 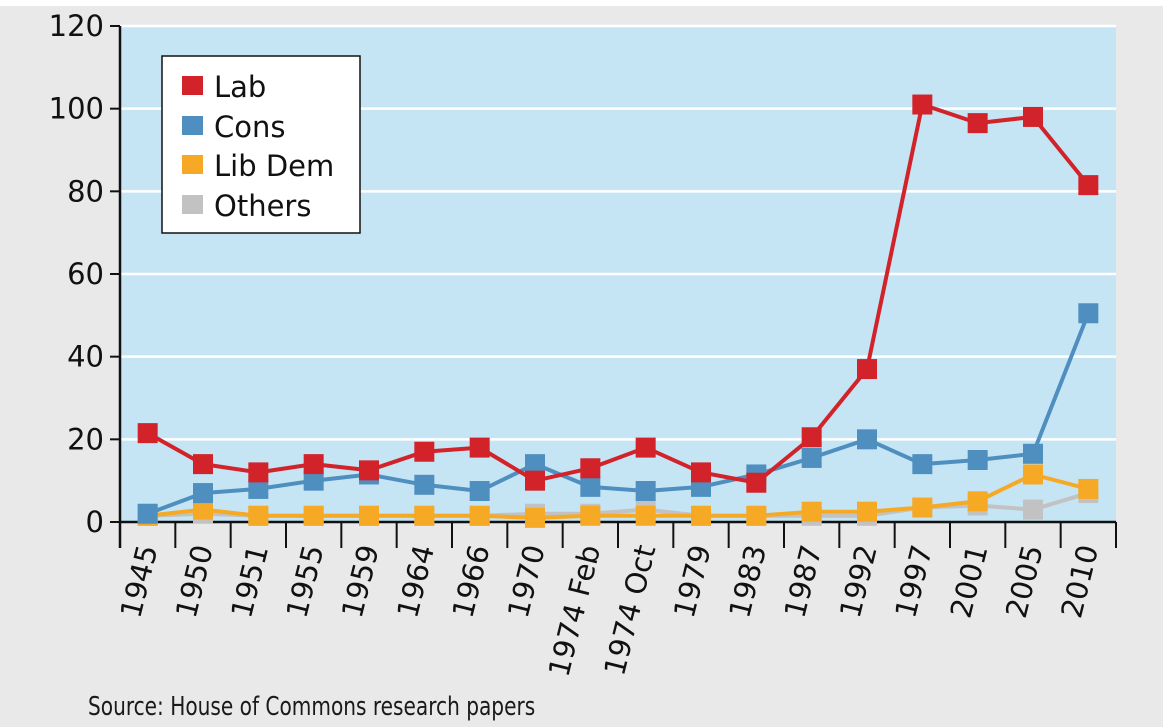 What do you see at coordinates (811, 457) in the screenshot?
I see `point-cons-1987` at bounding box center [811, 457].